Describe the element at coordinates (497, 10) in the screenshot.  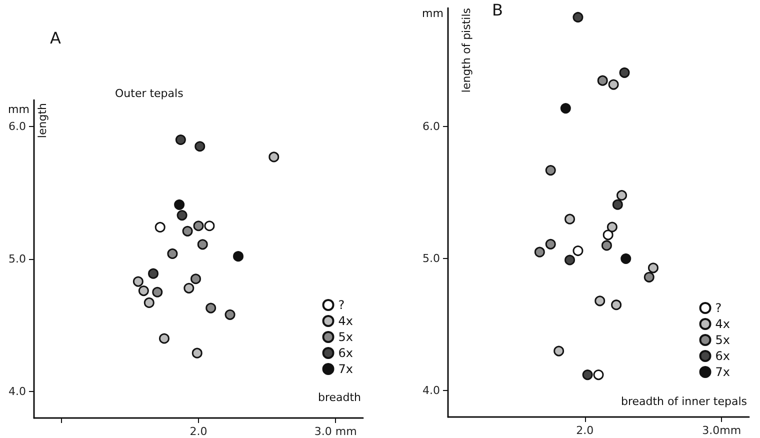
I see `chart-title: B` at that location.